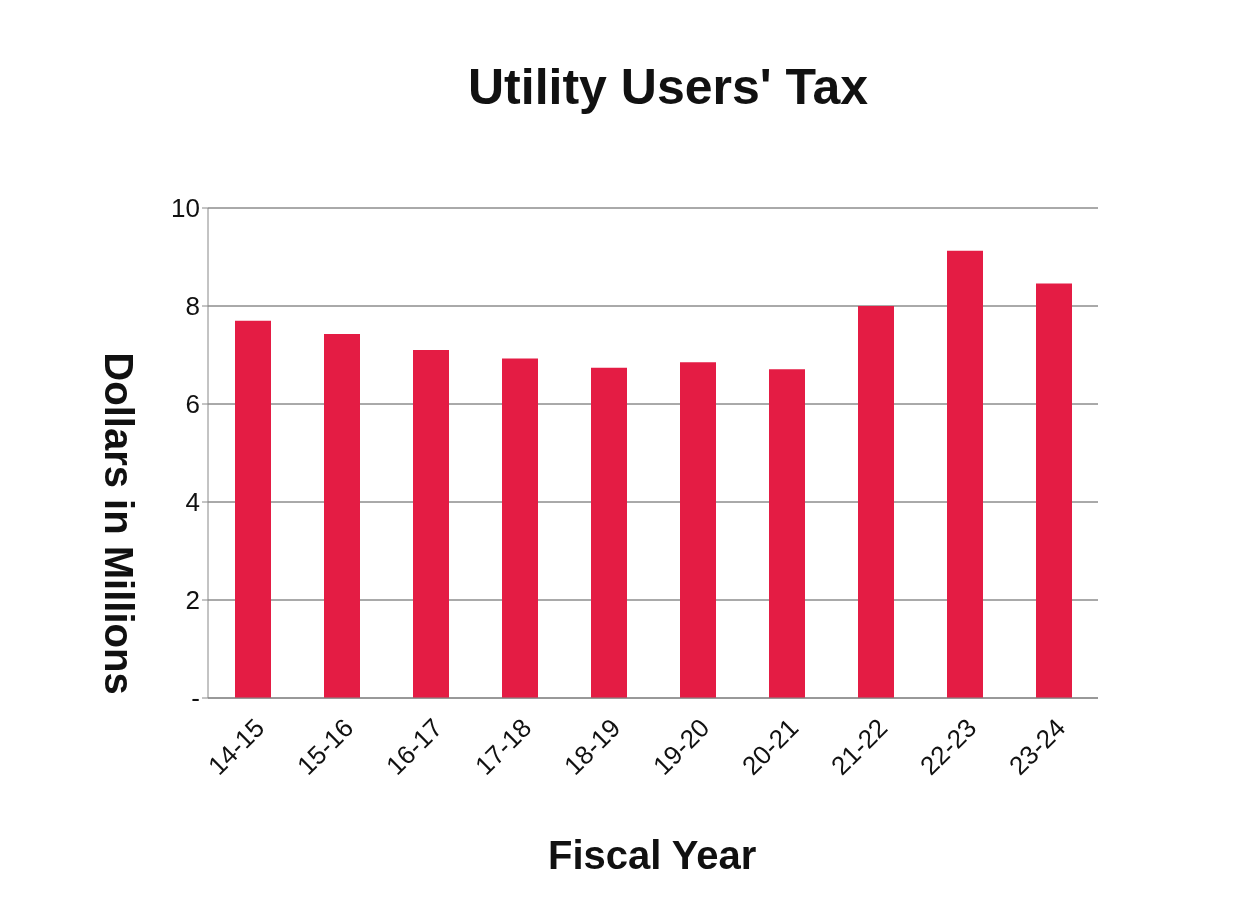  What do you see at coordinates (118, 523) in the screenshot?
I see `y-axis-title: Dollars in Millions` at bounding box center [118, 523].